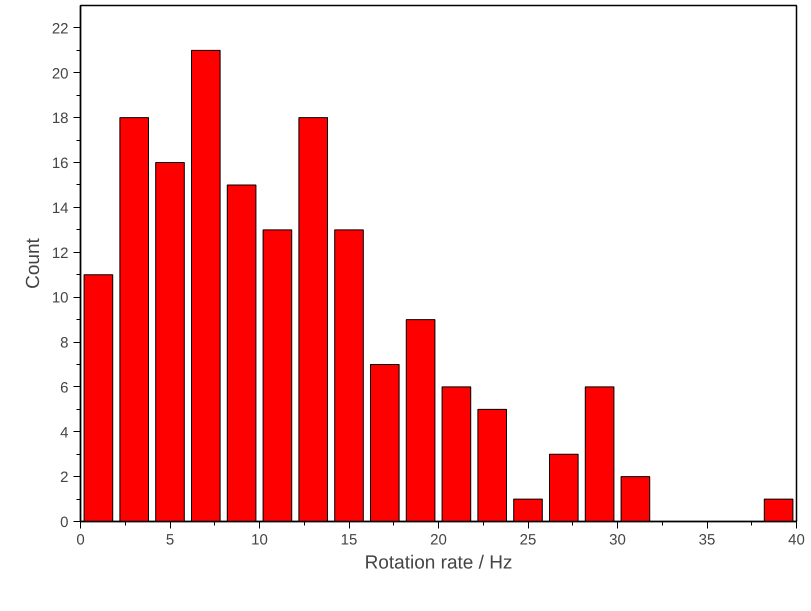 The width and height of the screenshot is (811, 611). I want to click on x-tick-label: 40, so click(796, 540).